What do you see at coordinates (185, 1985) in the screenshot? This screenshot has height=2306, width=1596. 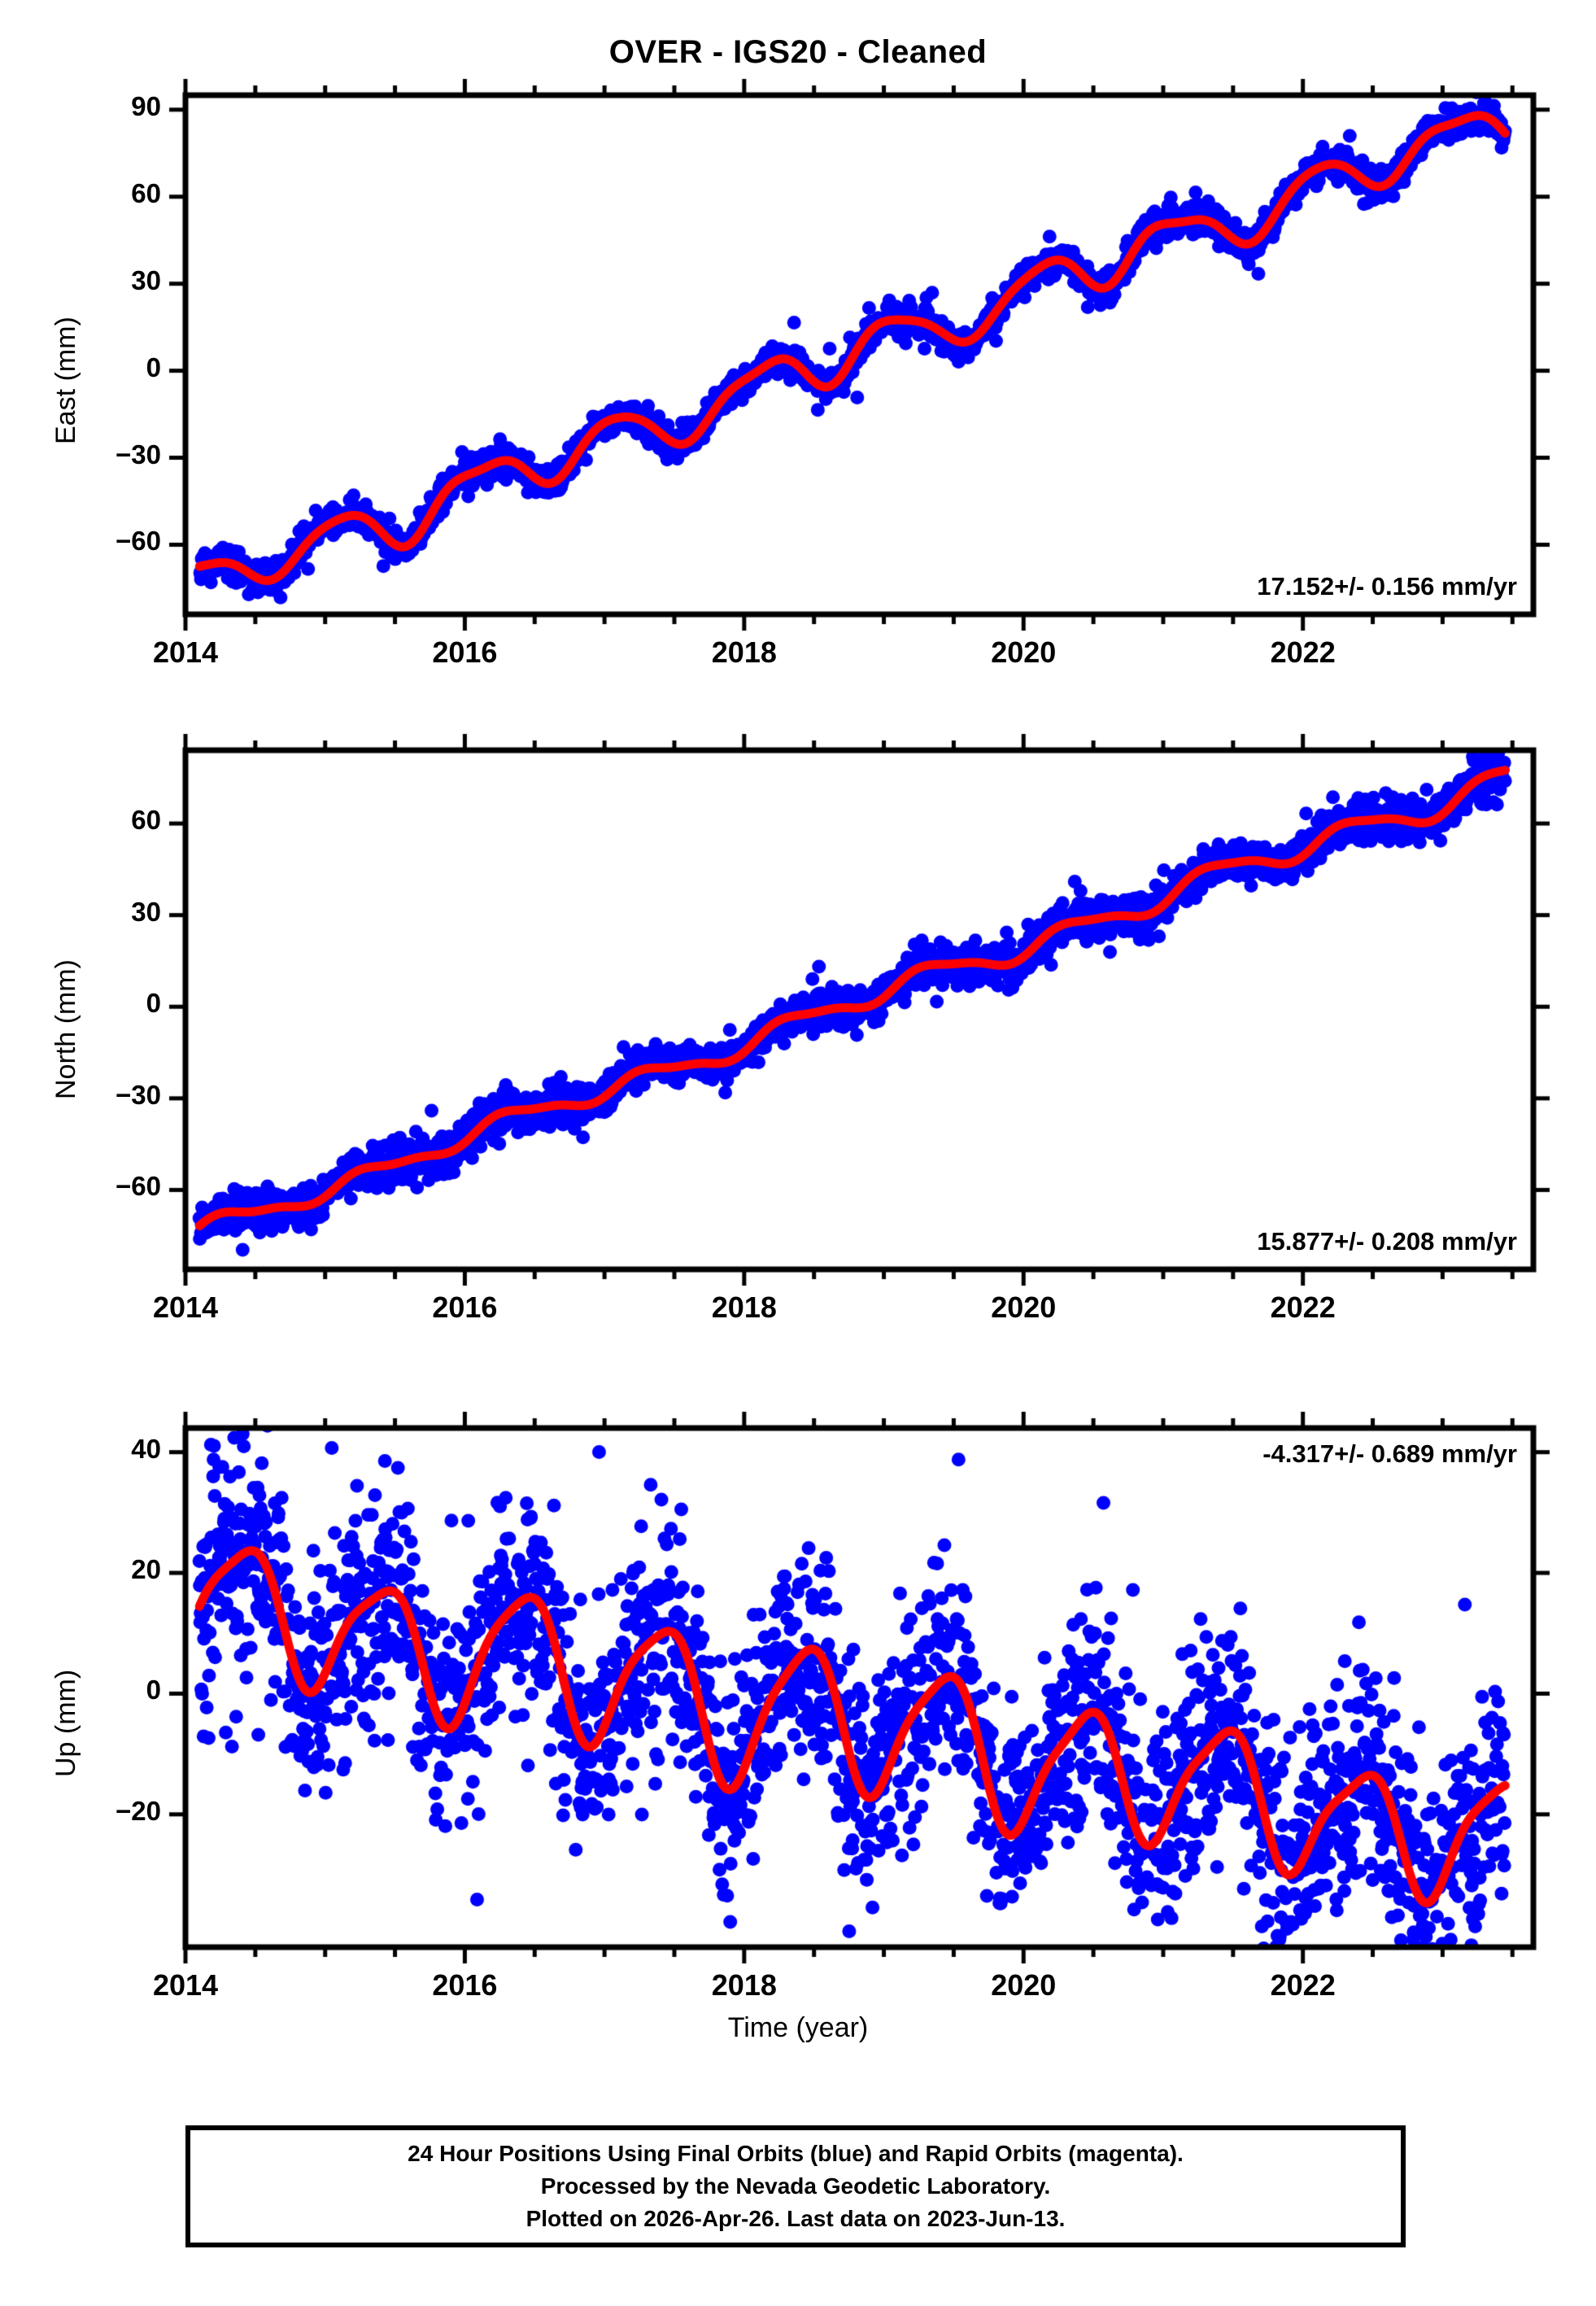 I see `up-xtick-2014: 2014` at bounding box center [185, 1985].